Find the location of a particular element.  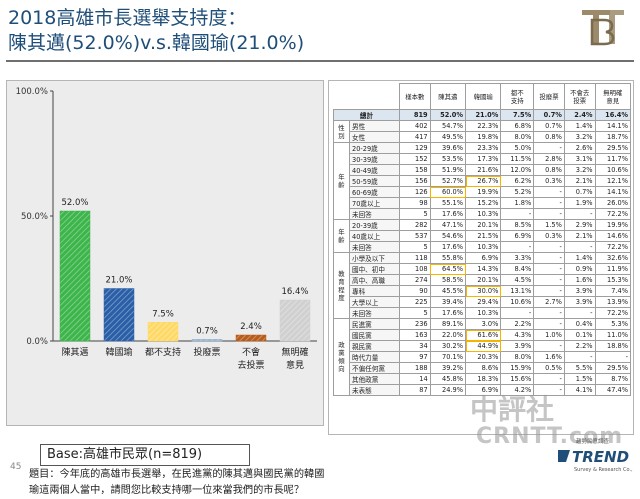

table-cell: 21.5% is located at coordinates (483, 236).